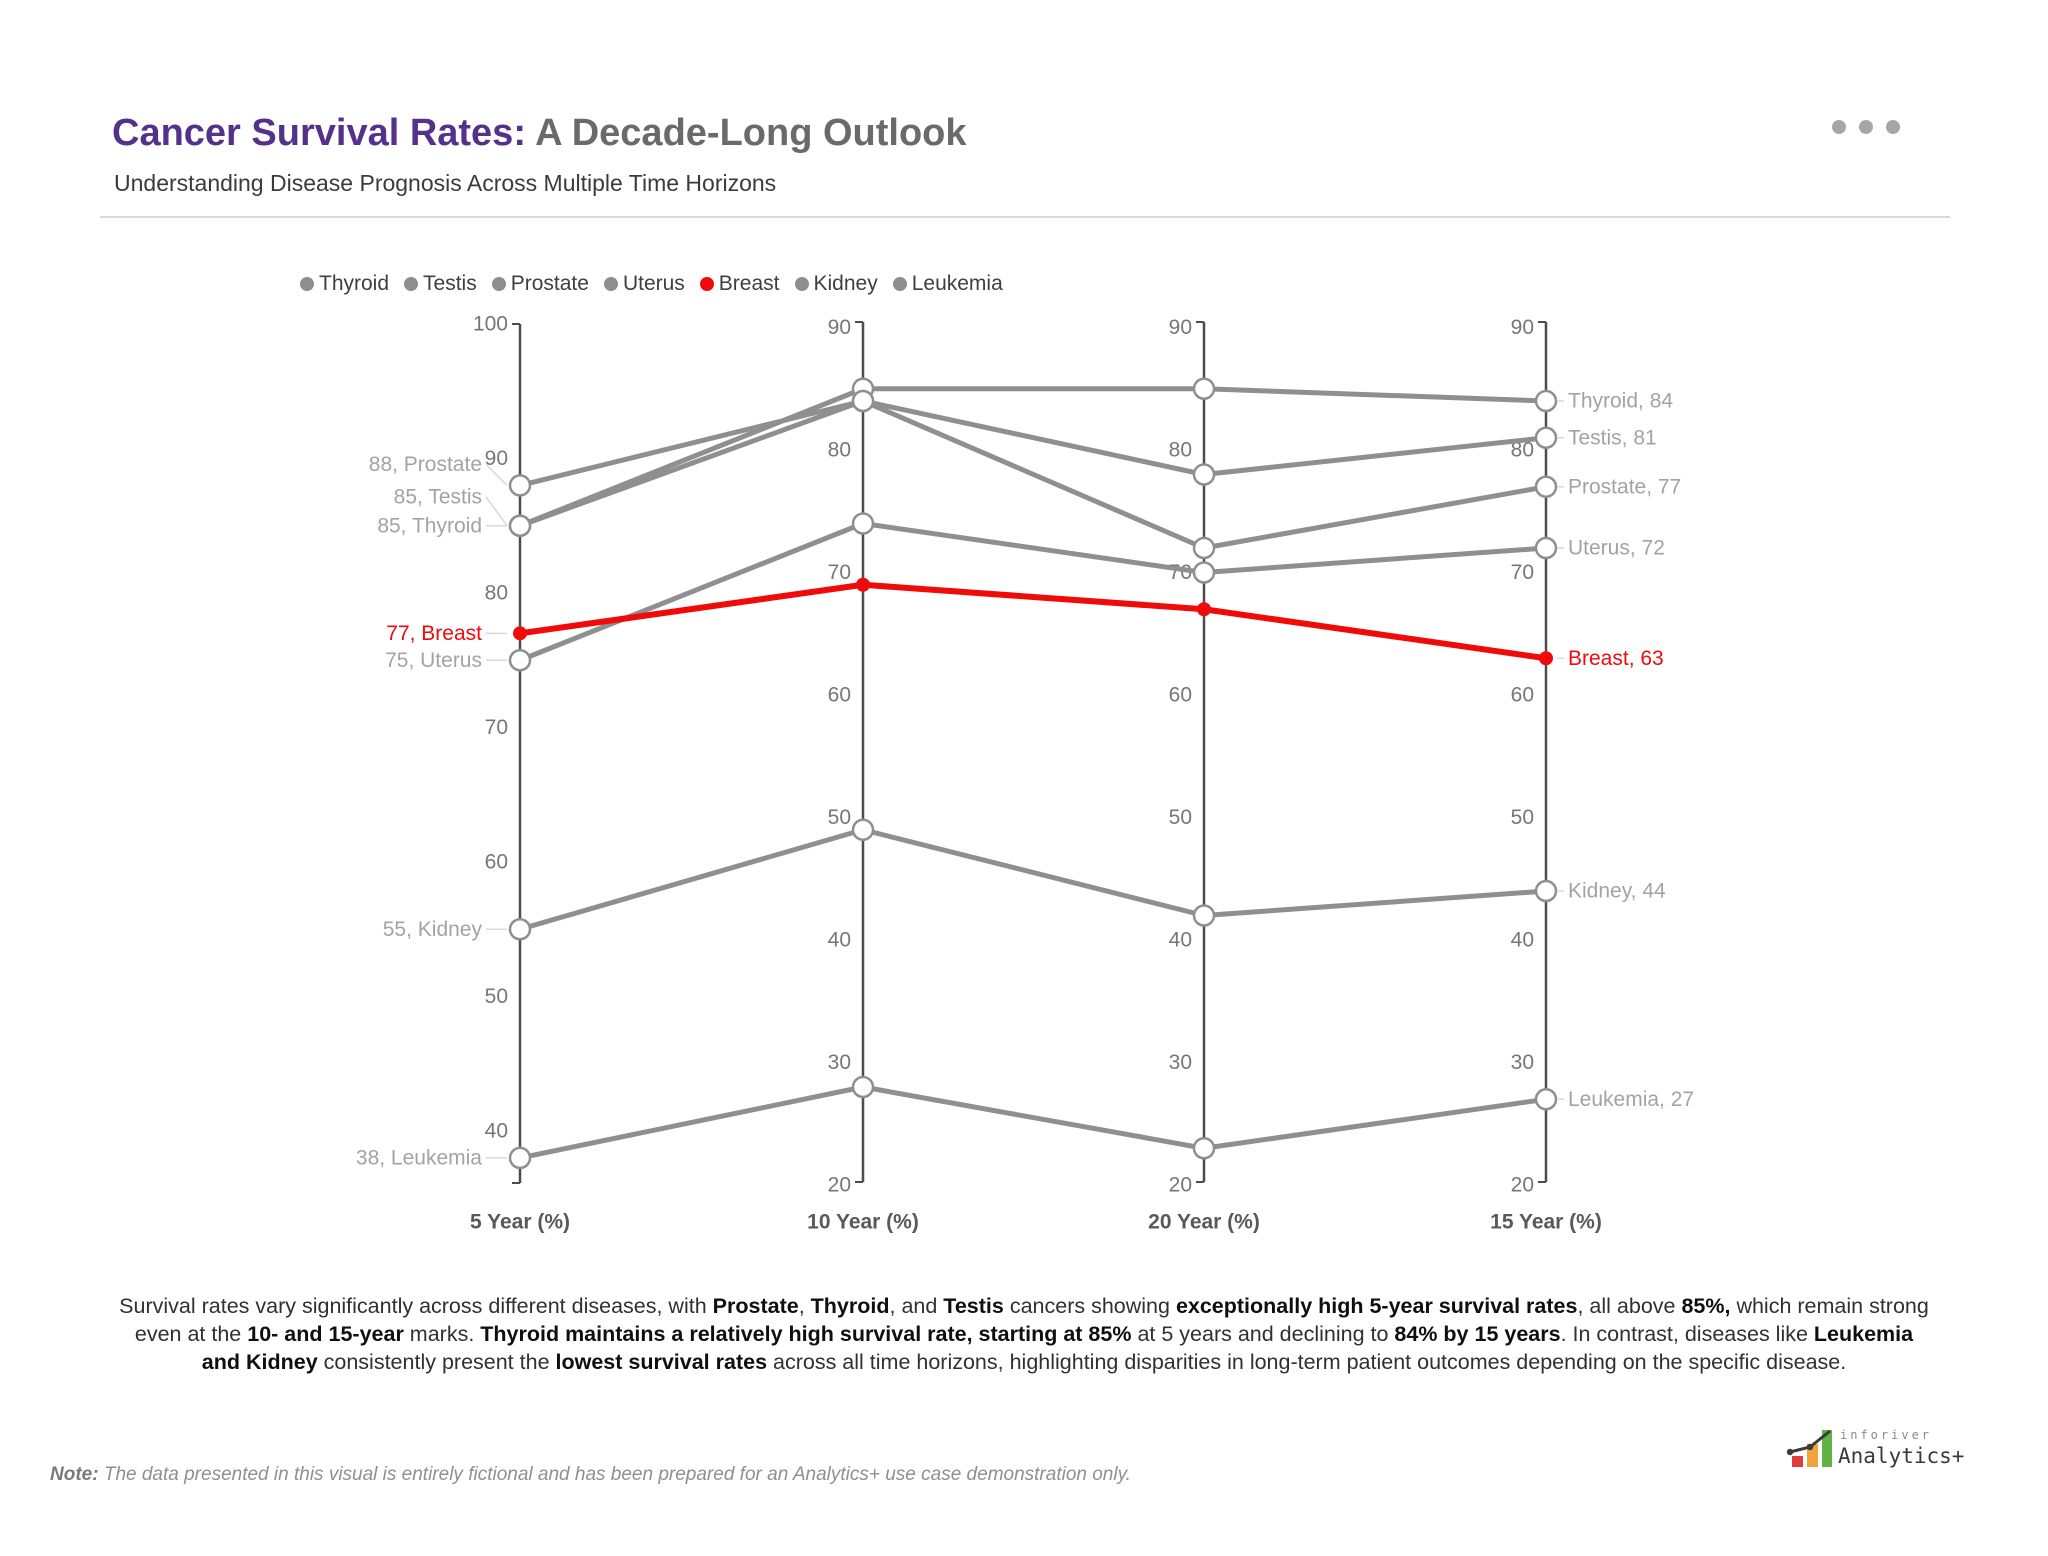 The image size is (2048, 1556). I want to click on legend-item-breast: Breast, so click(739, 284).